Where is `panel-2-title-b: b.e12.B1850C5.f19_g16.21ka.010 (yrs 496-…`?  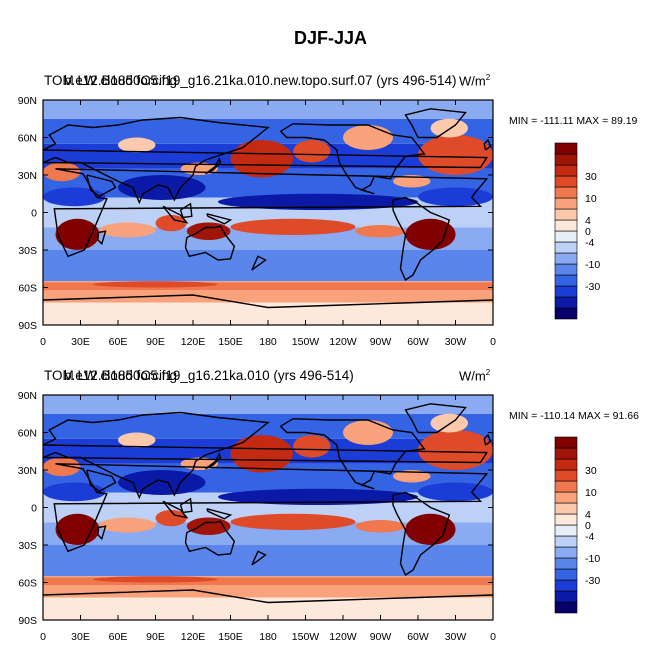
panel-2-title-b: b.e12.B1850C5.f19_g16.21ka.010 (yrs 496-… is located at coordinates (209, 375).